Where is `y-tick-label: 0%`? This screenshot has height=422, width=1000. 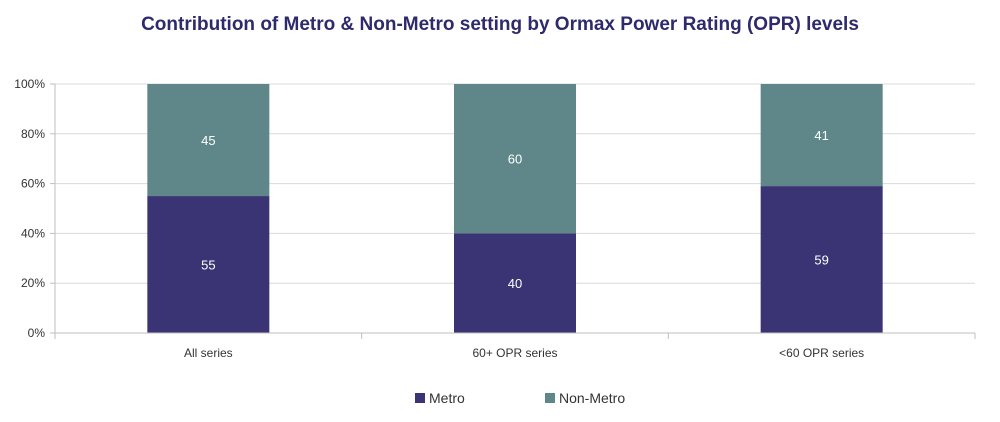
y-tick-label: 0% is located at coordinates (37, 333).